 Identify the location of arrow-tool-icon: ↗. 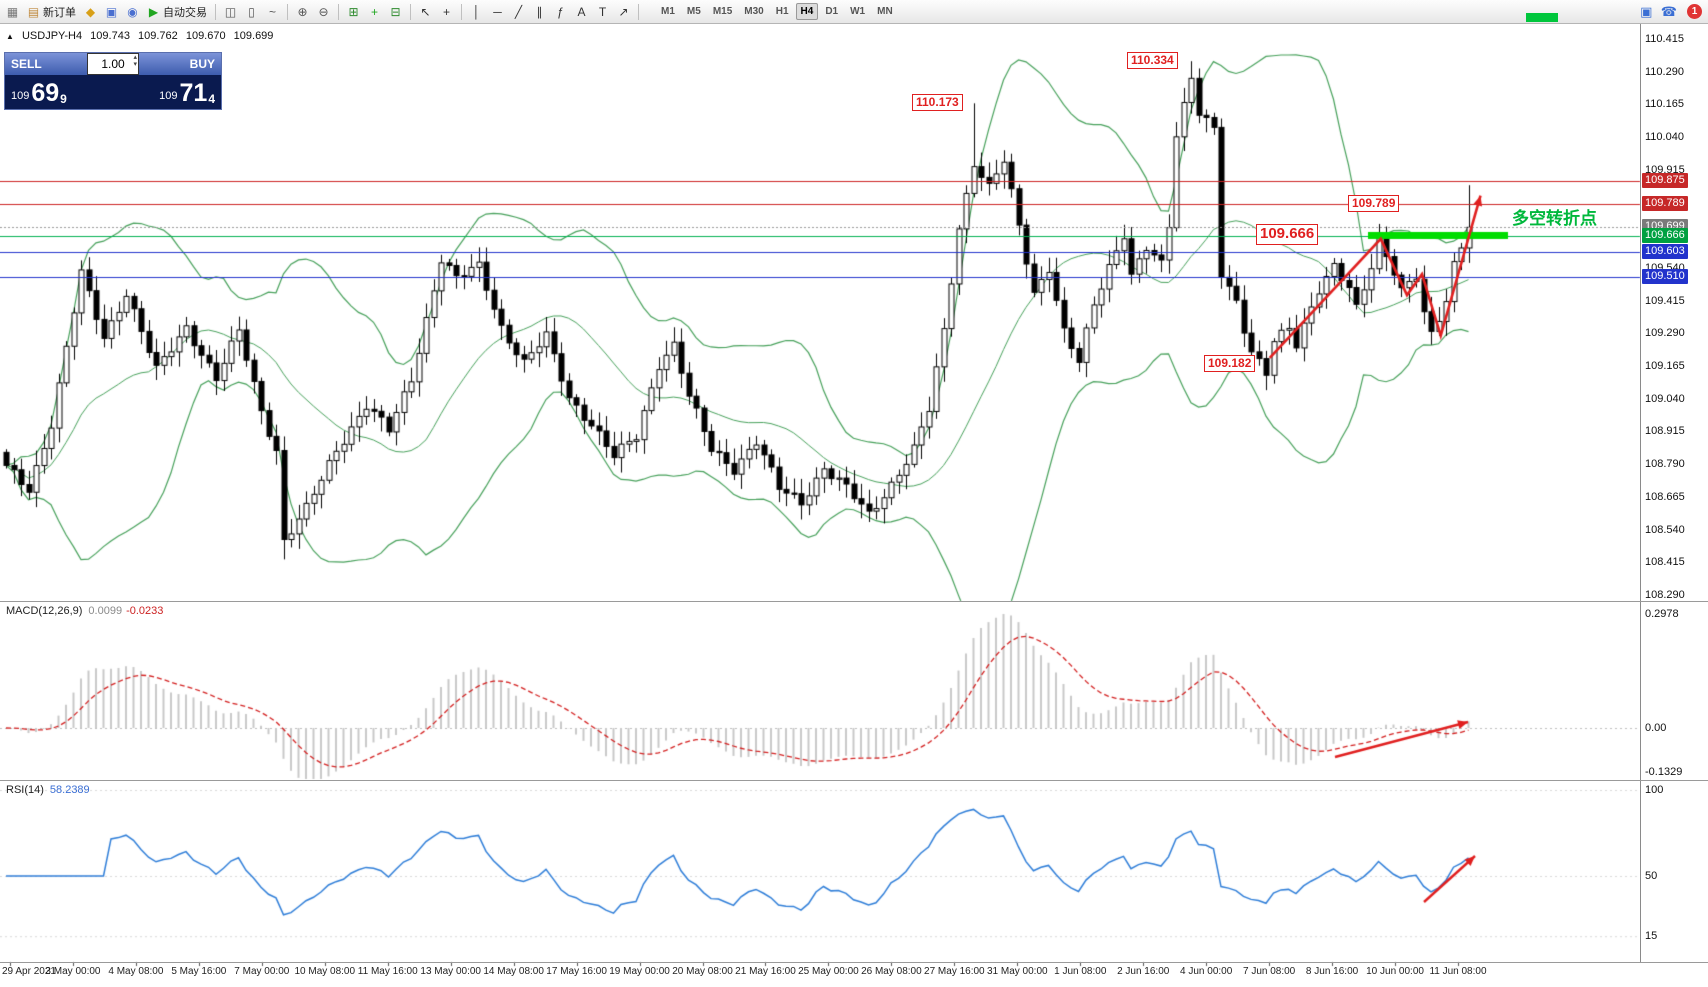
(623, 11).